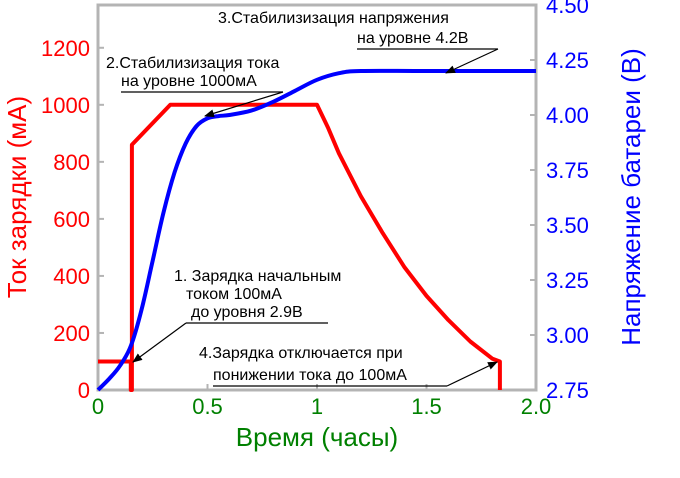 This screenshot has width=680, height=478. Describe the element at coordinates (301, 353) in the screenshot. I see `annotation-4-line: 4.Зарядка отключается при` at that location.